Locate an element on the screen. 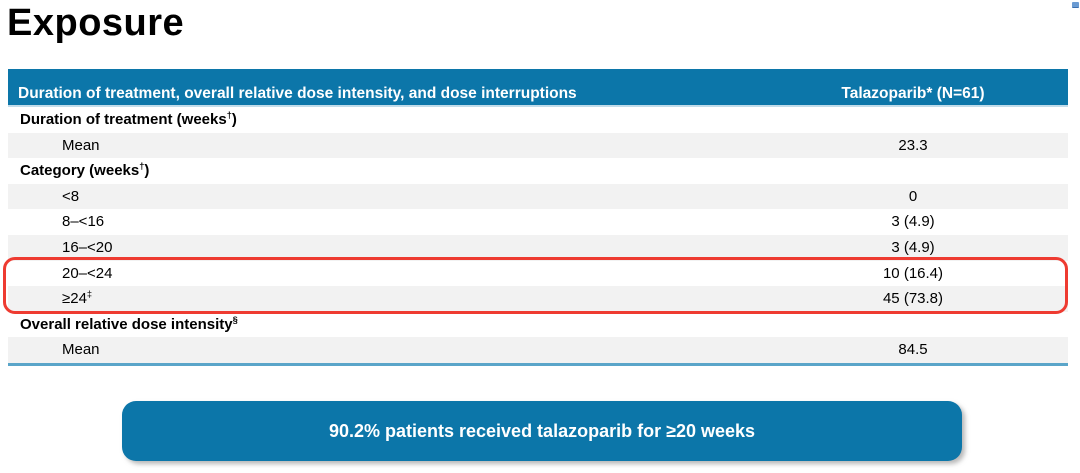 This screenshot has width=1080, height=473. table-row-duration-mean: Mean 23.3 is located at coordinates (538, 145).